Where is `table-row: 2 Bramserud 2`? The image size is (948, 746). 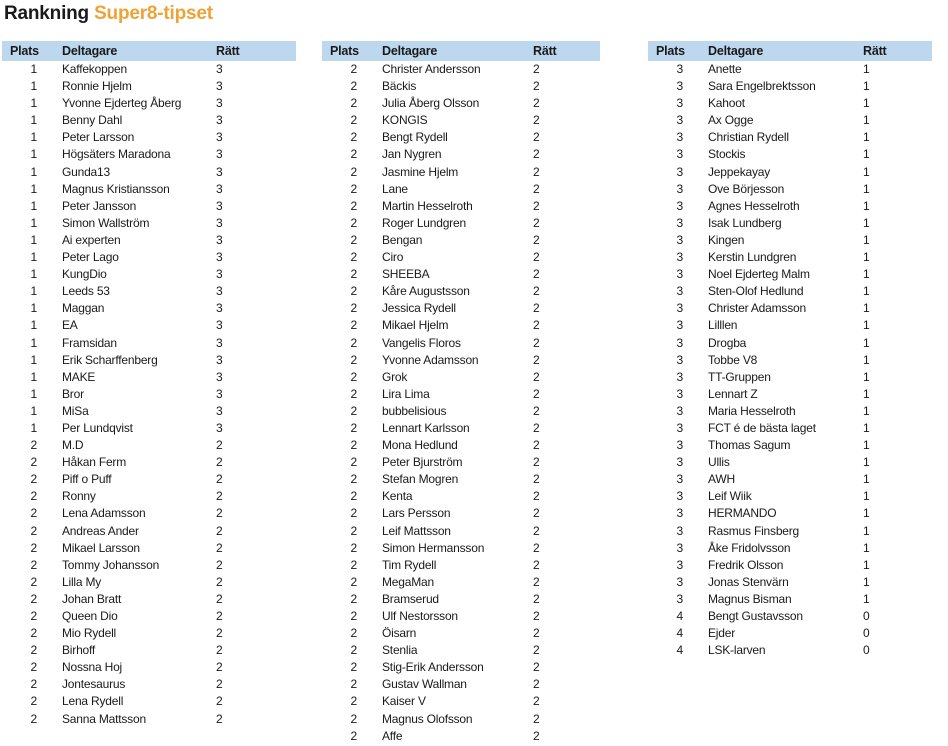 table-row: 2 Bramserud 2 is located at coordinates (461, 599).